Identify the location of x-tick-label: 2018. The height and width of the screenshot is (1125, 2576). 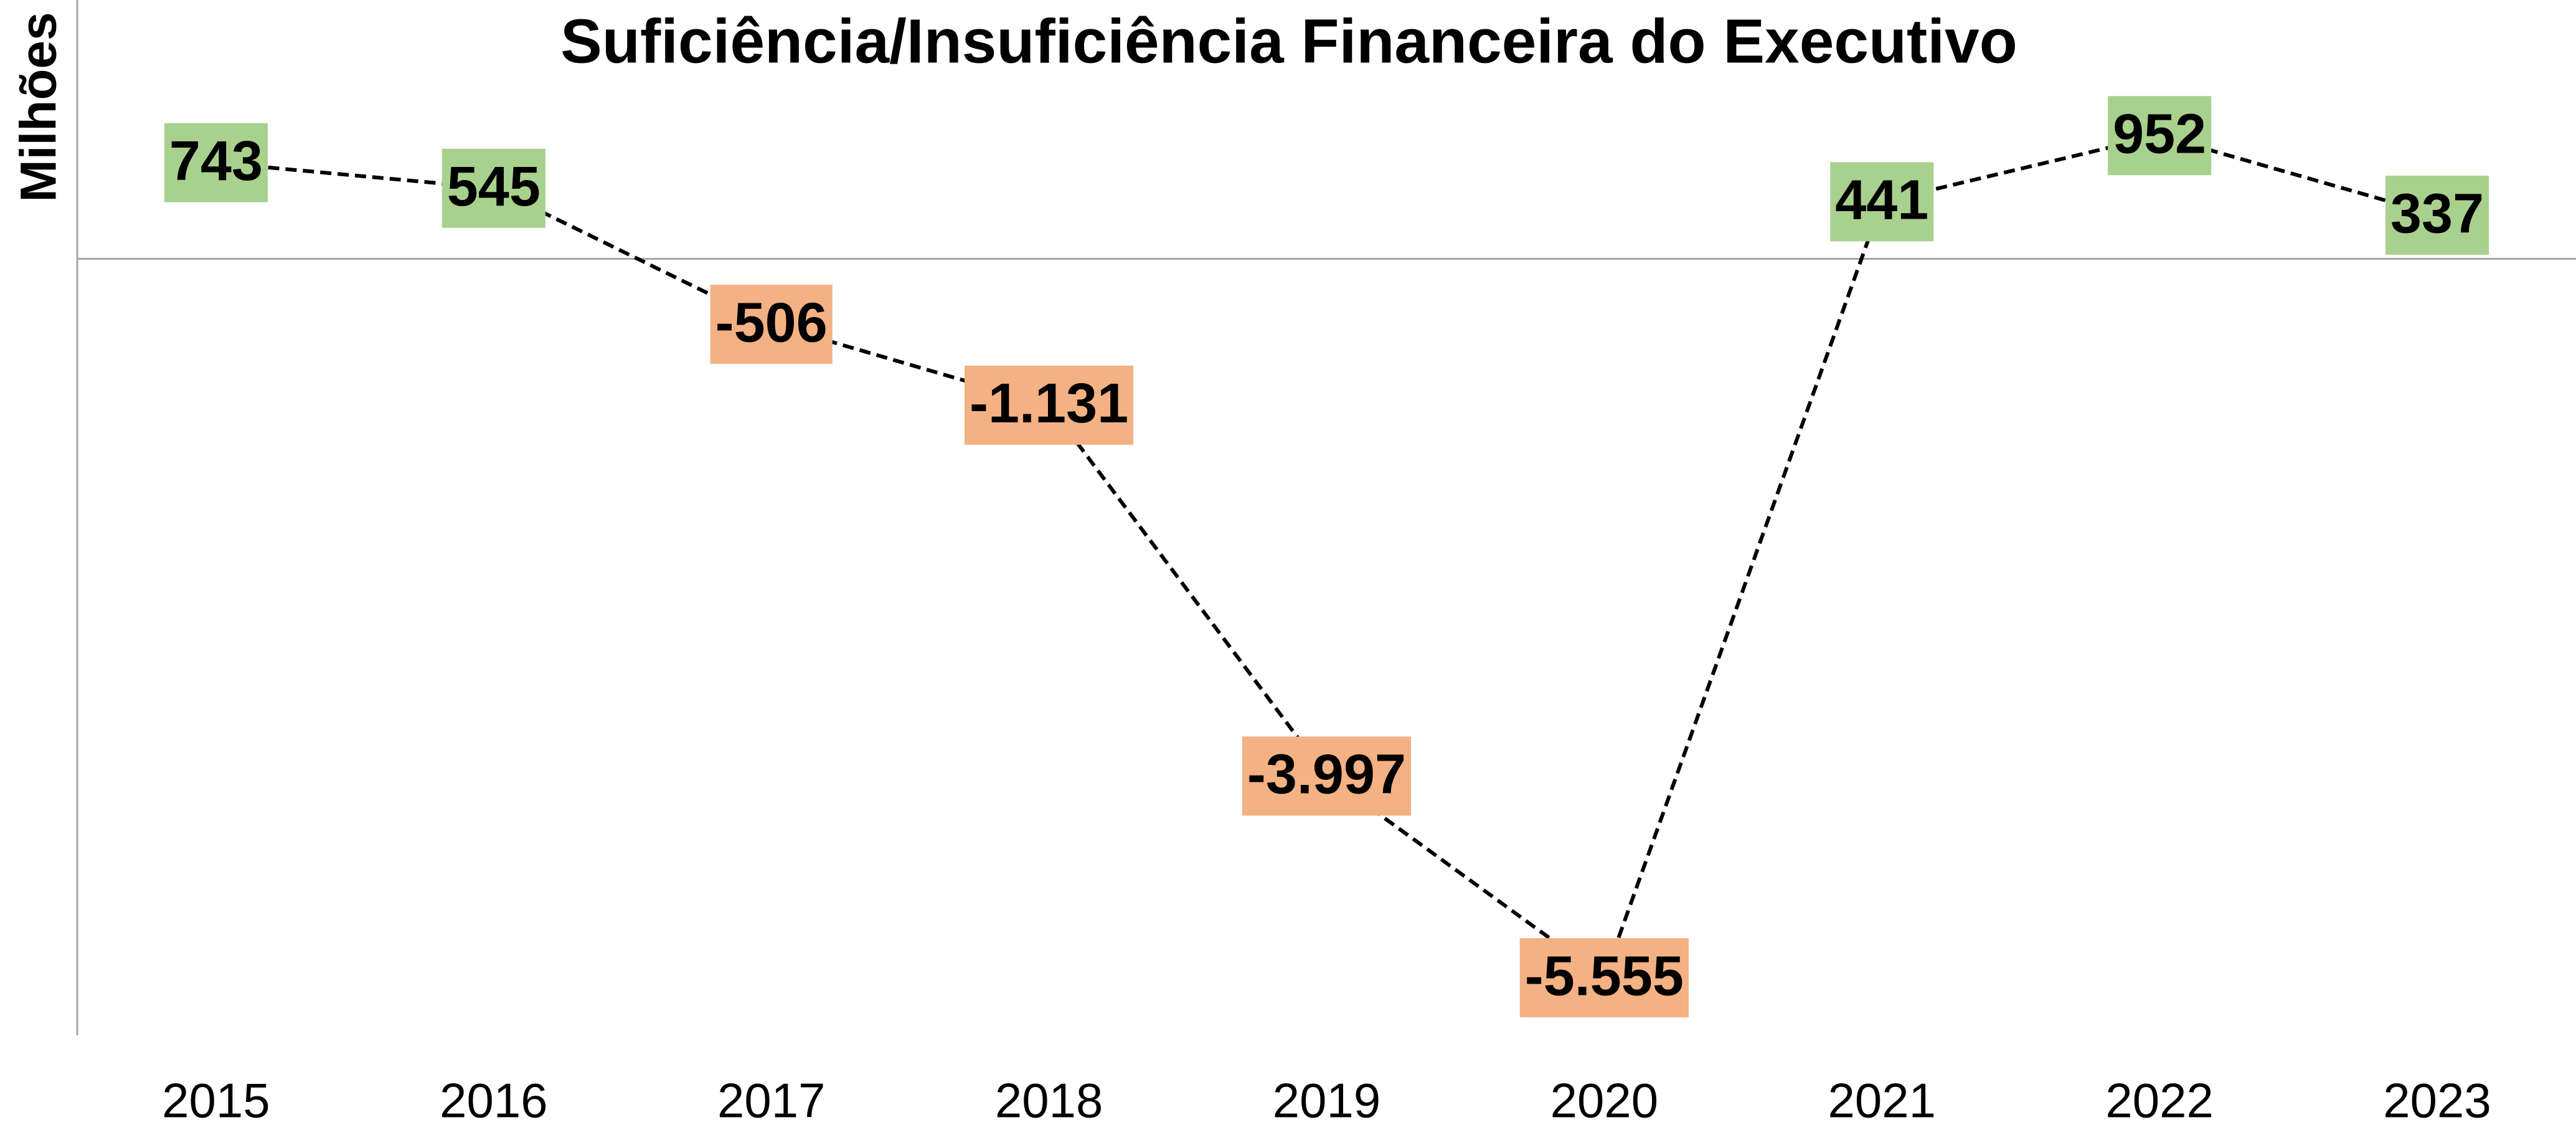
(1049, 1099).